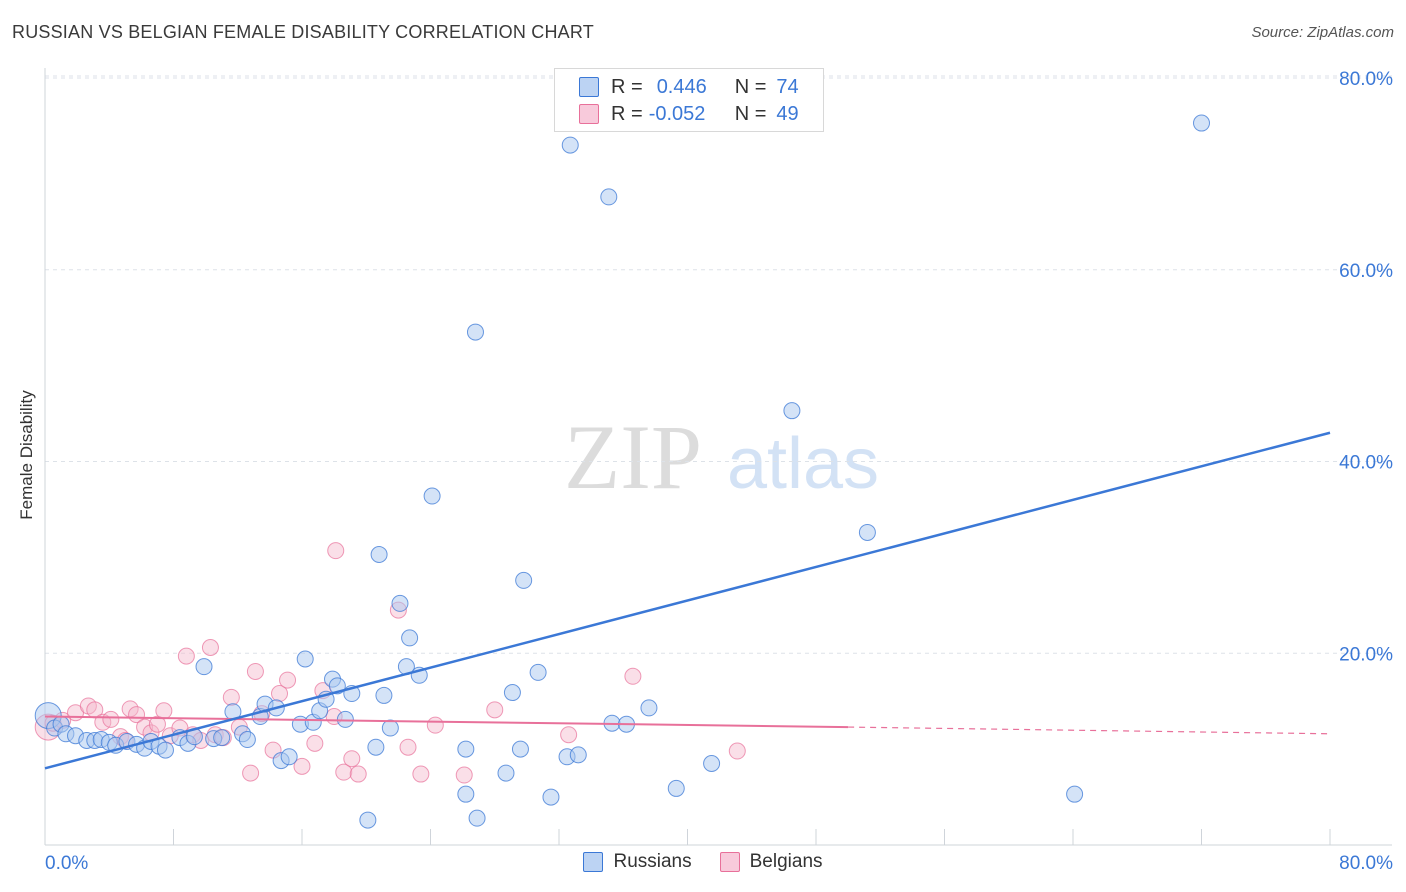 Image resolution: width=1406 pixels, height=892 pixels. I want to click on legend-item-belgians: Belgians, so click(771, 862).